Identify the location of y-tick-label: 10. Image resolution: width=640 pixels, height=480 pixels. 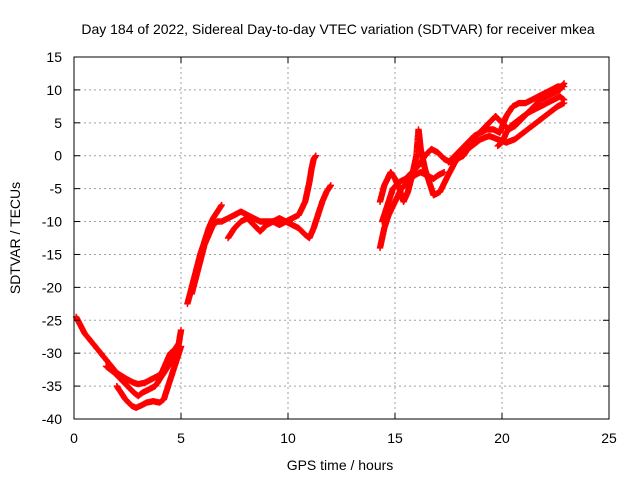
(54, 90).